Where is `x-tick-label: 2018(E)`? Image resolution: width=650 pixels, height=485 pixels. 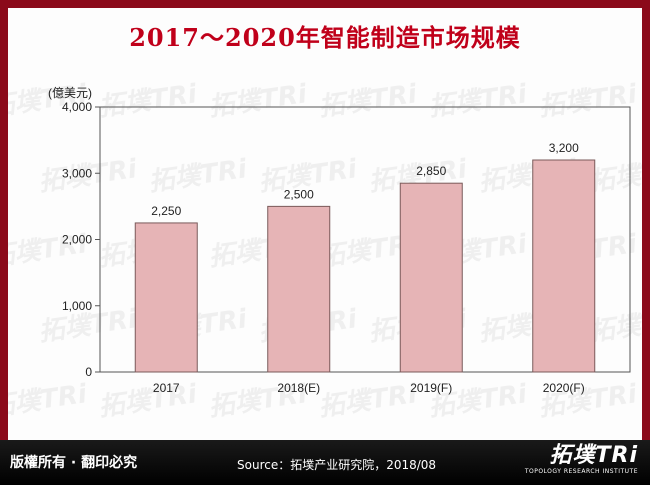
x-tick-label: 2018(E) is located at coordinates (298, 388).